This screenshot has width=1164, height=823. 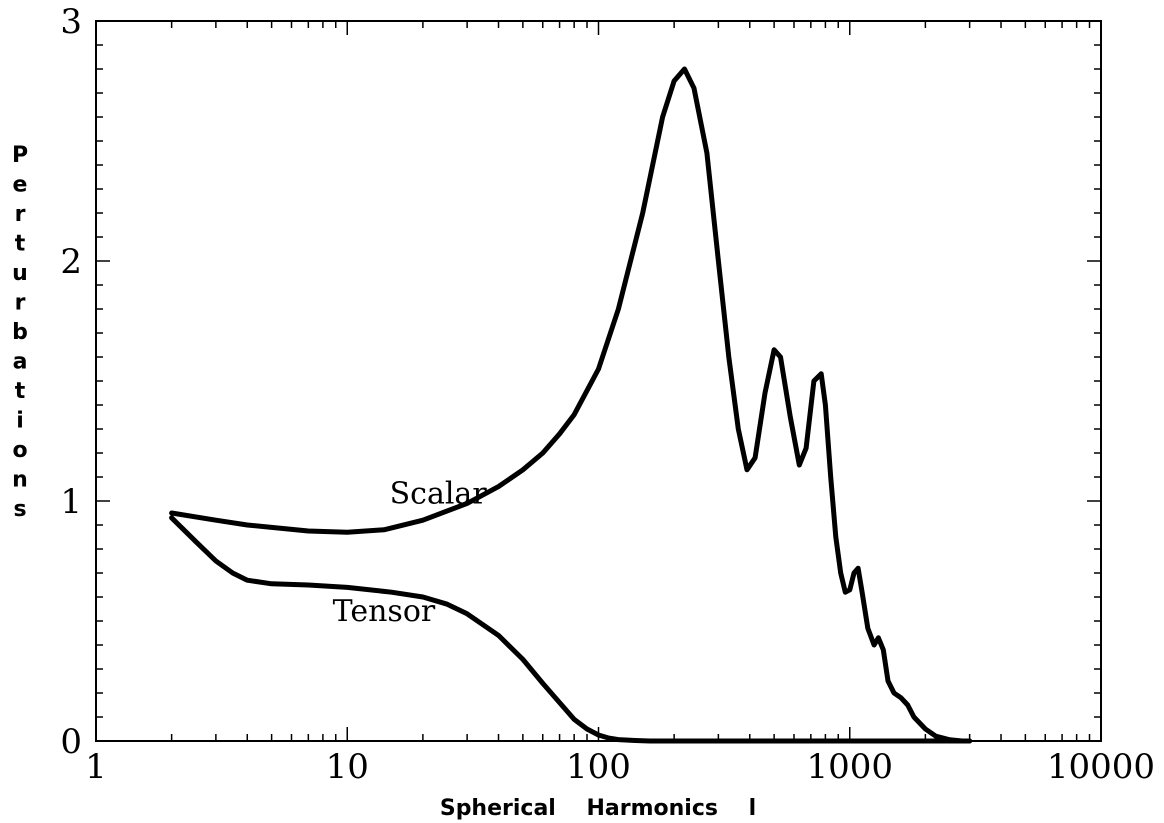 What do you see at coordinates (849, 767) in the screenshot?
I see `x-tick-label: 1000` at bounding box center [849, 767].